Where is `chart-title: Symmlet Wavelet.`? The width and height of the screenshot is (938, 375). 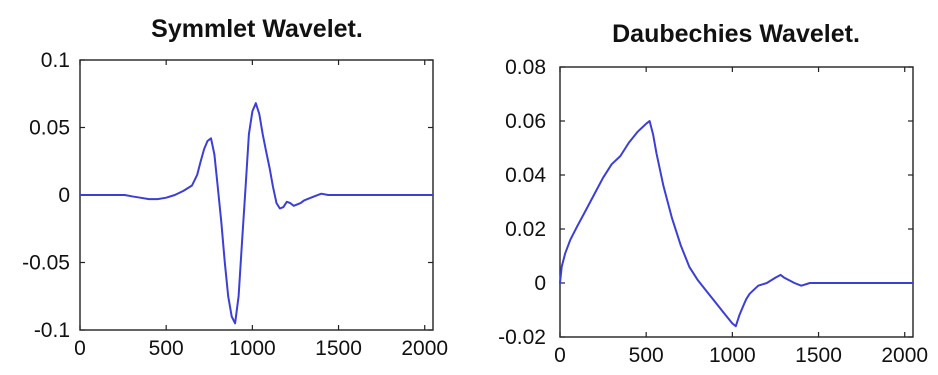
chart-title: Symmlet Wavelet. is located at coordinates (257, 29).